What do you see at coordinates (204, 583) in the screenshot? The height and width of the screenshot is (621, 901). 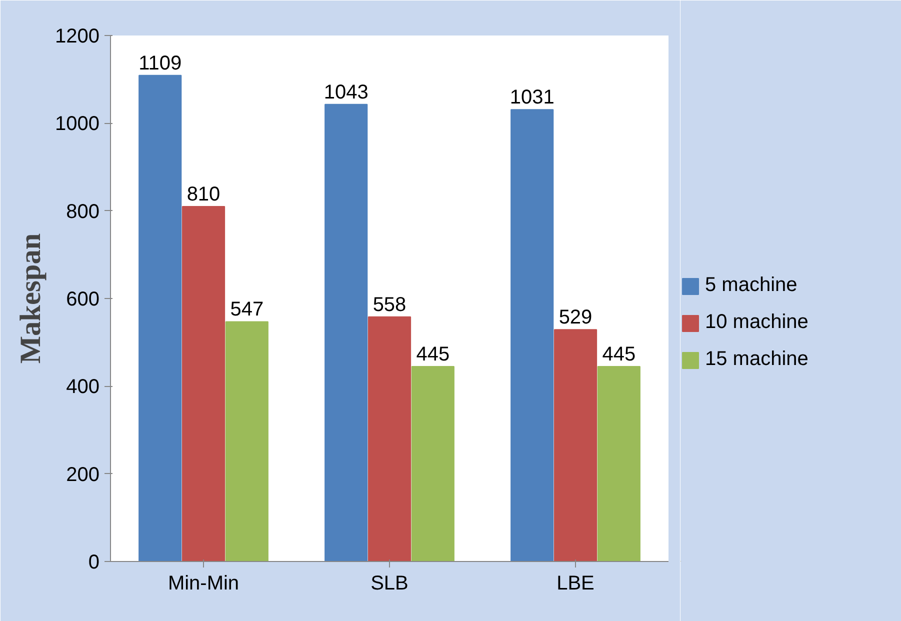 I see `x-tick-label: Min-Min` at bounding box center [204, 583].